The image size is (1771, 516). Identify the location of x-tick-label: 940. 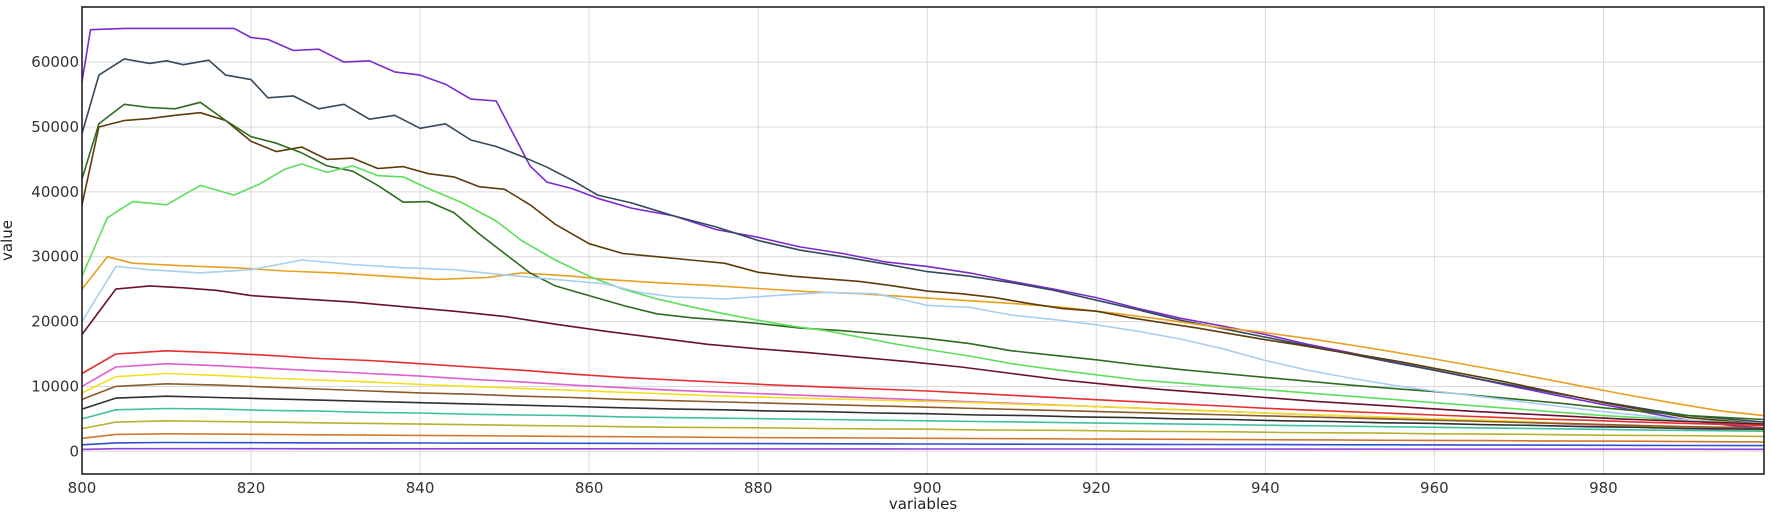
(1265, 488).